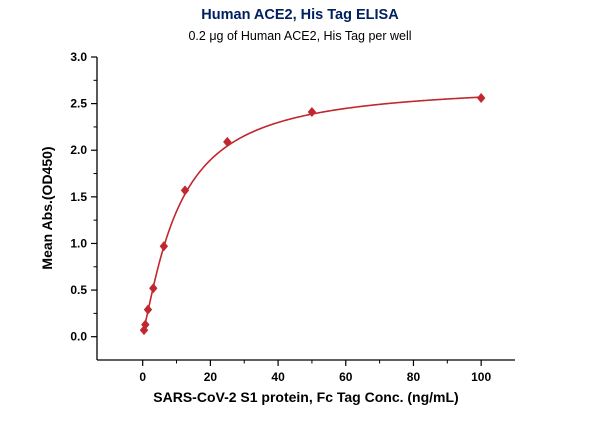  I want to click on x-tick-label: 40, so click(278, 377).